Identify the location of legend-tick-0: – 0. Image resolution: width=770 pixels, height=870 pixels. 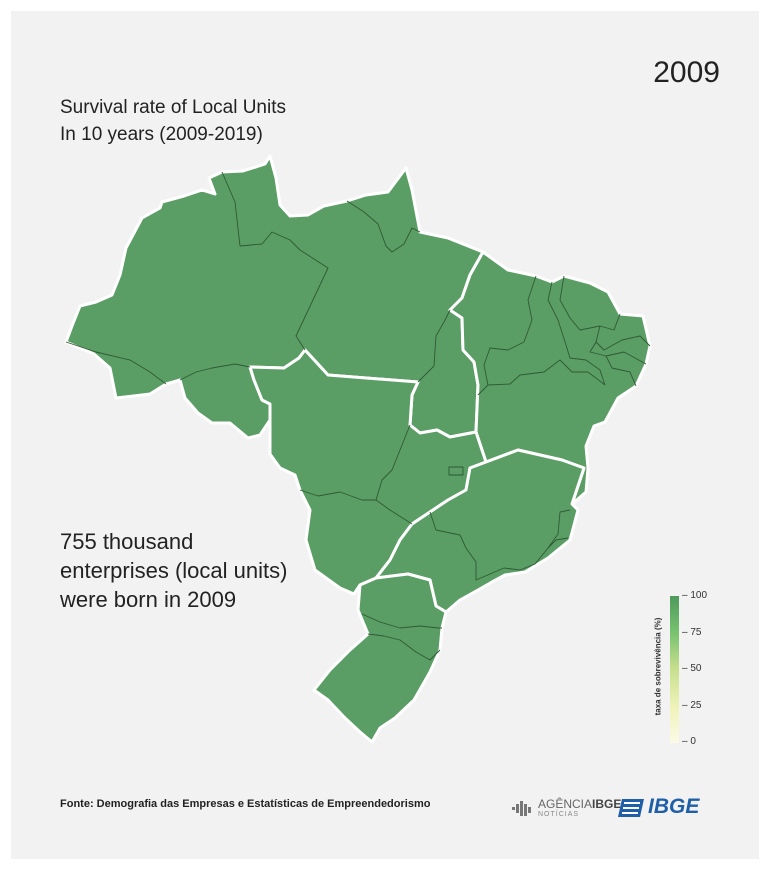
(689, 741).